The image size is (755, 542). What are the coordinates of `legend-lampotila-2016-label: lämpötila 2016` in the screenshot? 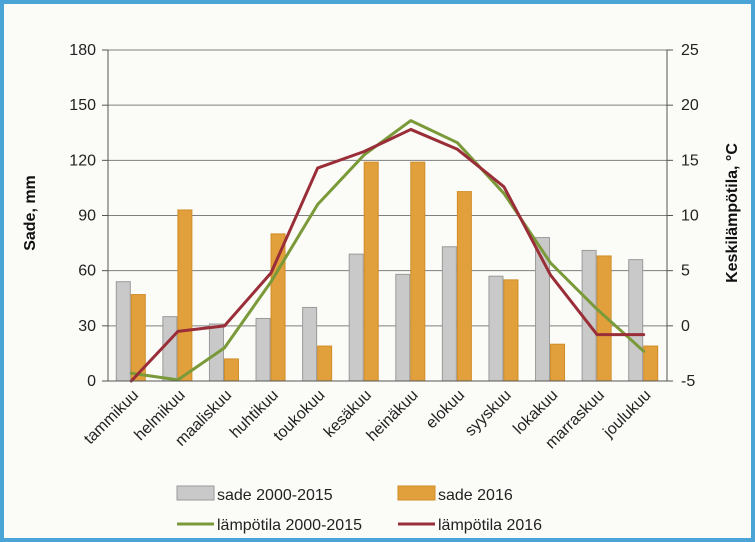 It's located at (490, 525).